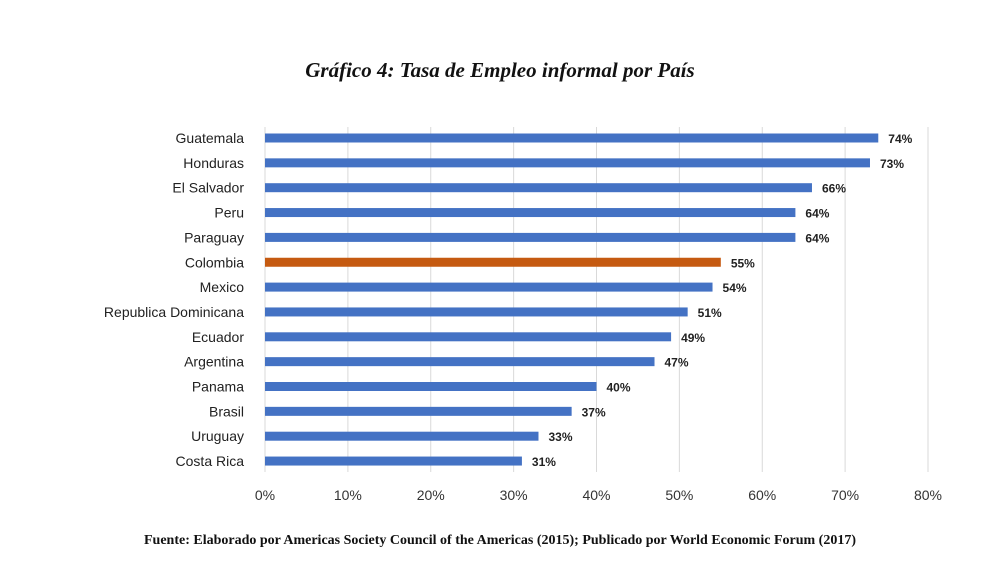 This screenshot has width=1000, height=587. What do you see at coordinates (514, 495) in the screenshot?
I see `x-tick-label: 30%` at bounding box center [514, 495].